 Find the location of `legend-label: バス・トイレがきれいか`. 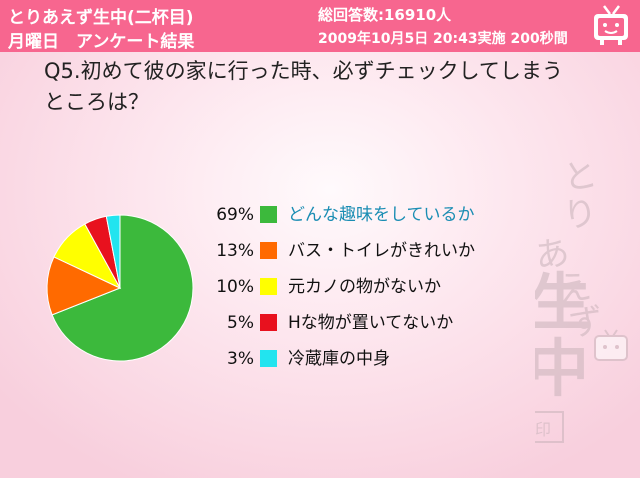

legend-label: バス・トイレがきれいか is located at coordinates (381, 251).